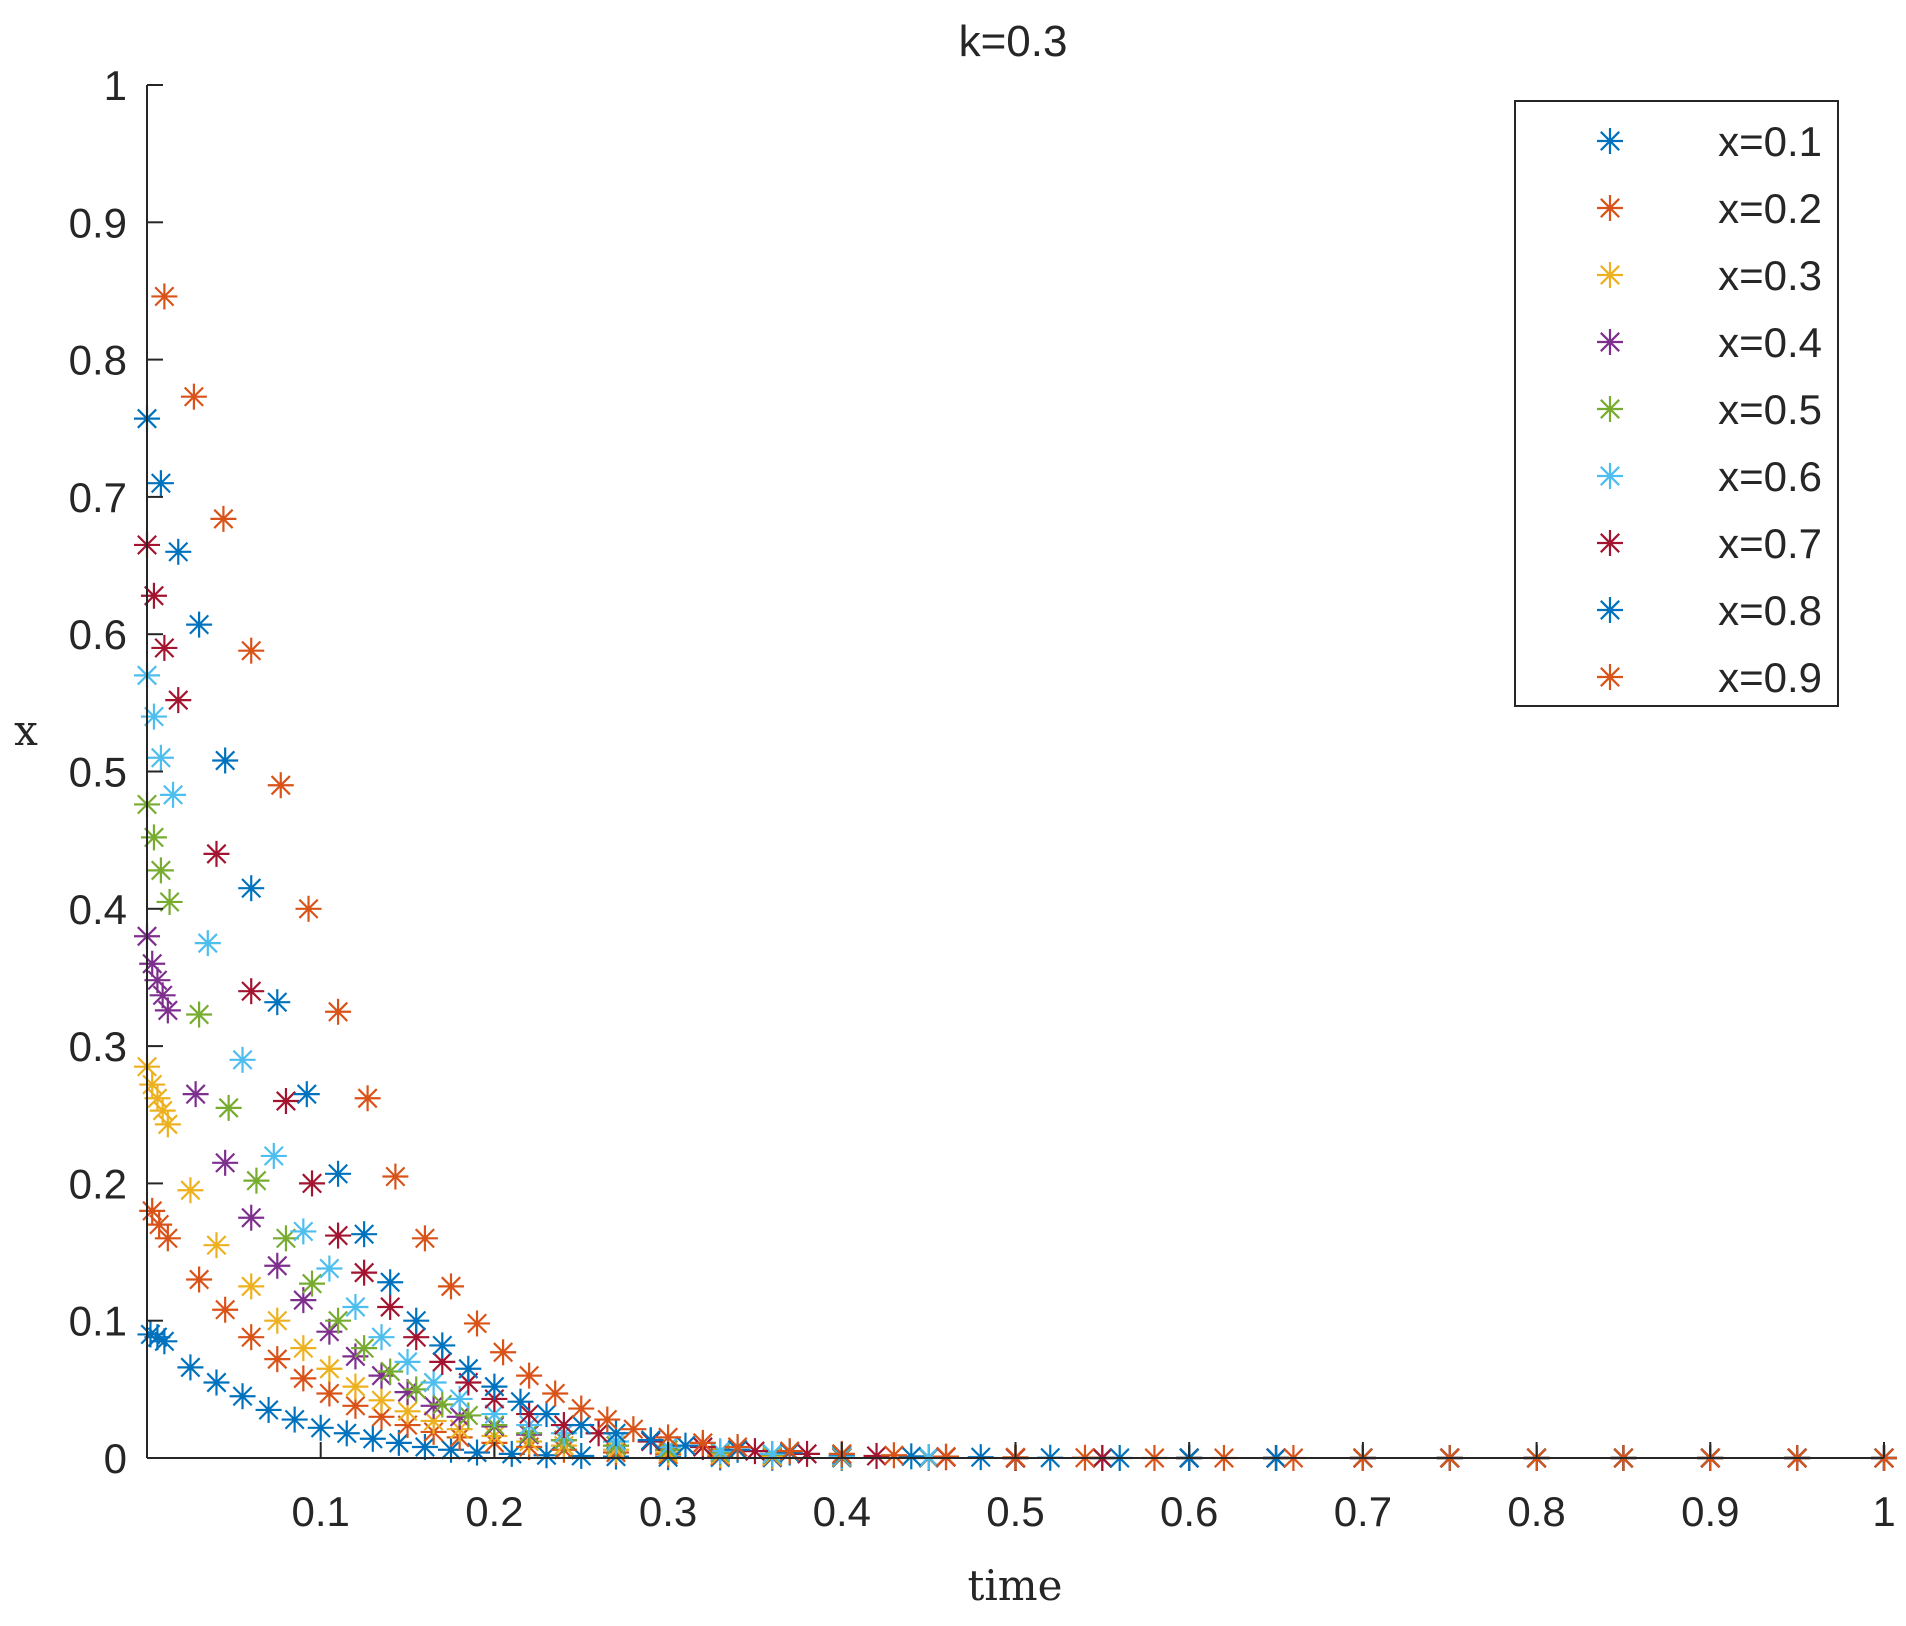 The width and height of the screenshot is (1906, 1626). Describe the element at coordinates (1770, 208) in the screenshot. I see `legend-label: x=0.2` at that location.